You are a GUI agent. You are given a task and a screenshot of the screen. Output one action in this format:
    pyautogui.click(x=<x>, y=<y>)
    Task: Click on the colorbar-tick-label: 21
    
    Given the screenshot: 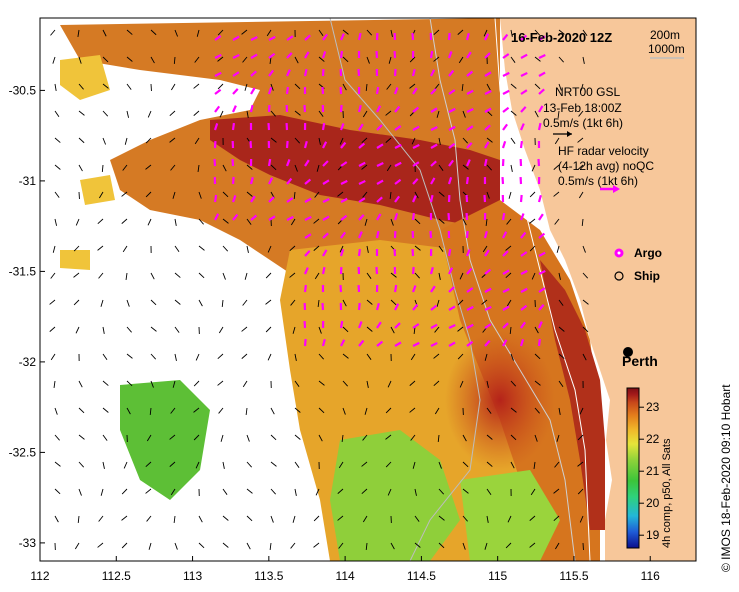 What is the action you would take?
    pyautogui.click(x=653, y=471)
    